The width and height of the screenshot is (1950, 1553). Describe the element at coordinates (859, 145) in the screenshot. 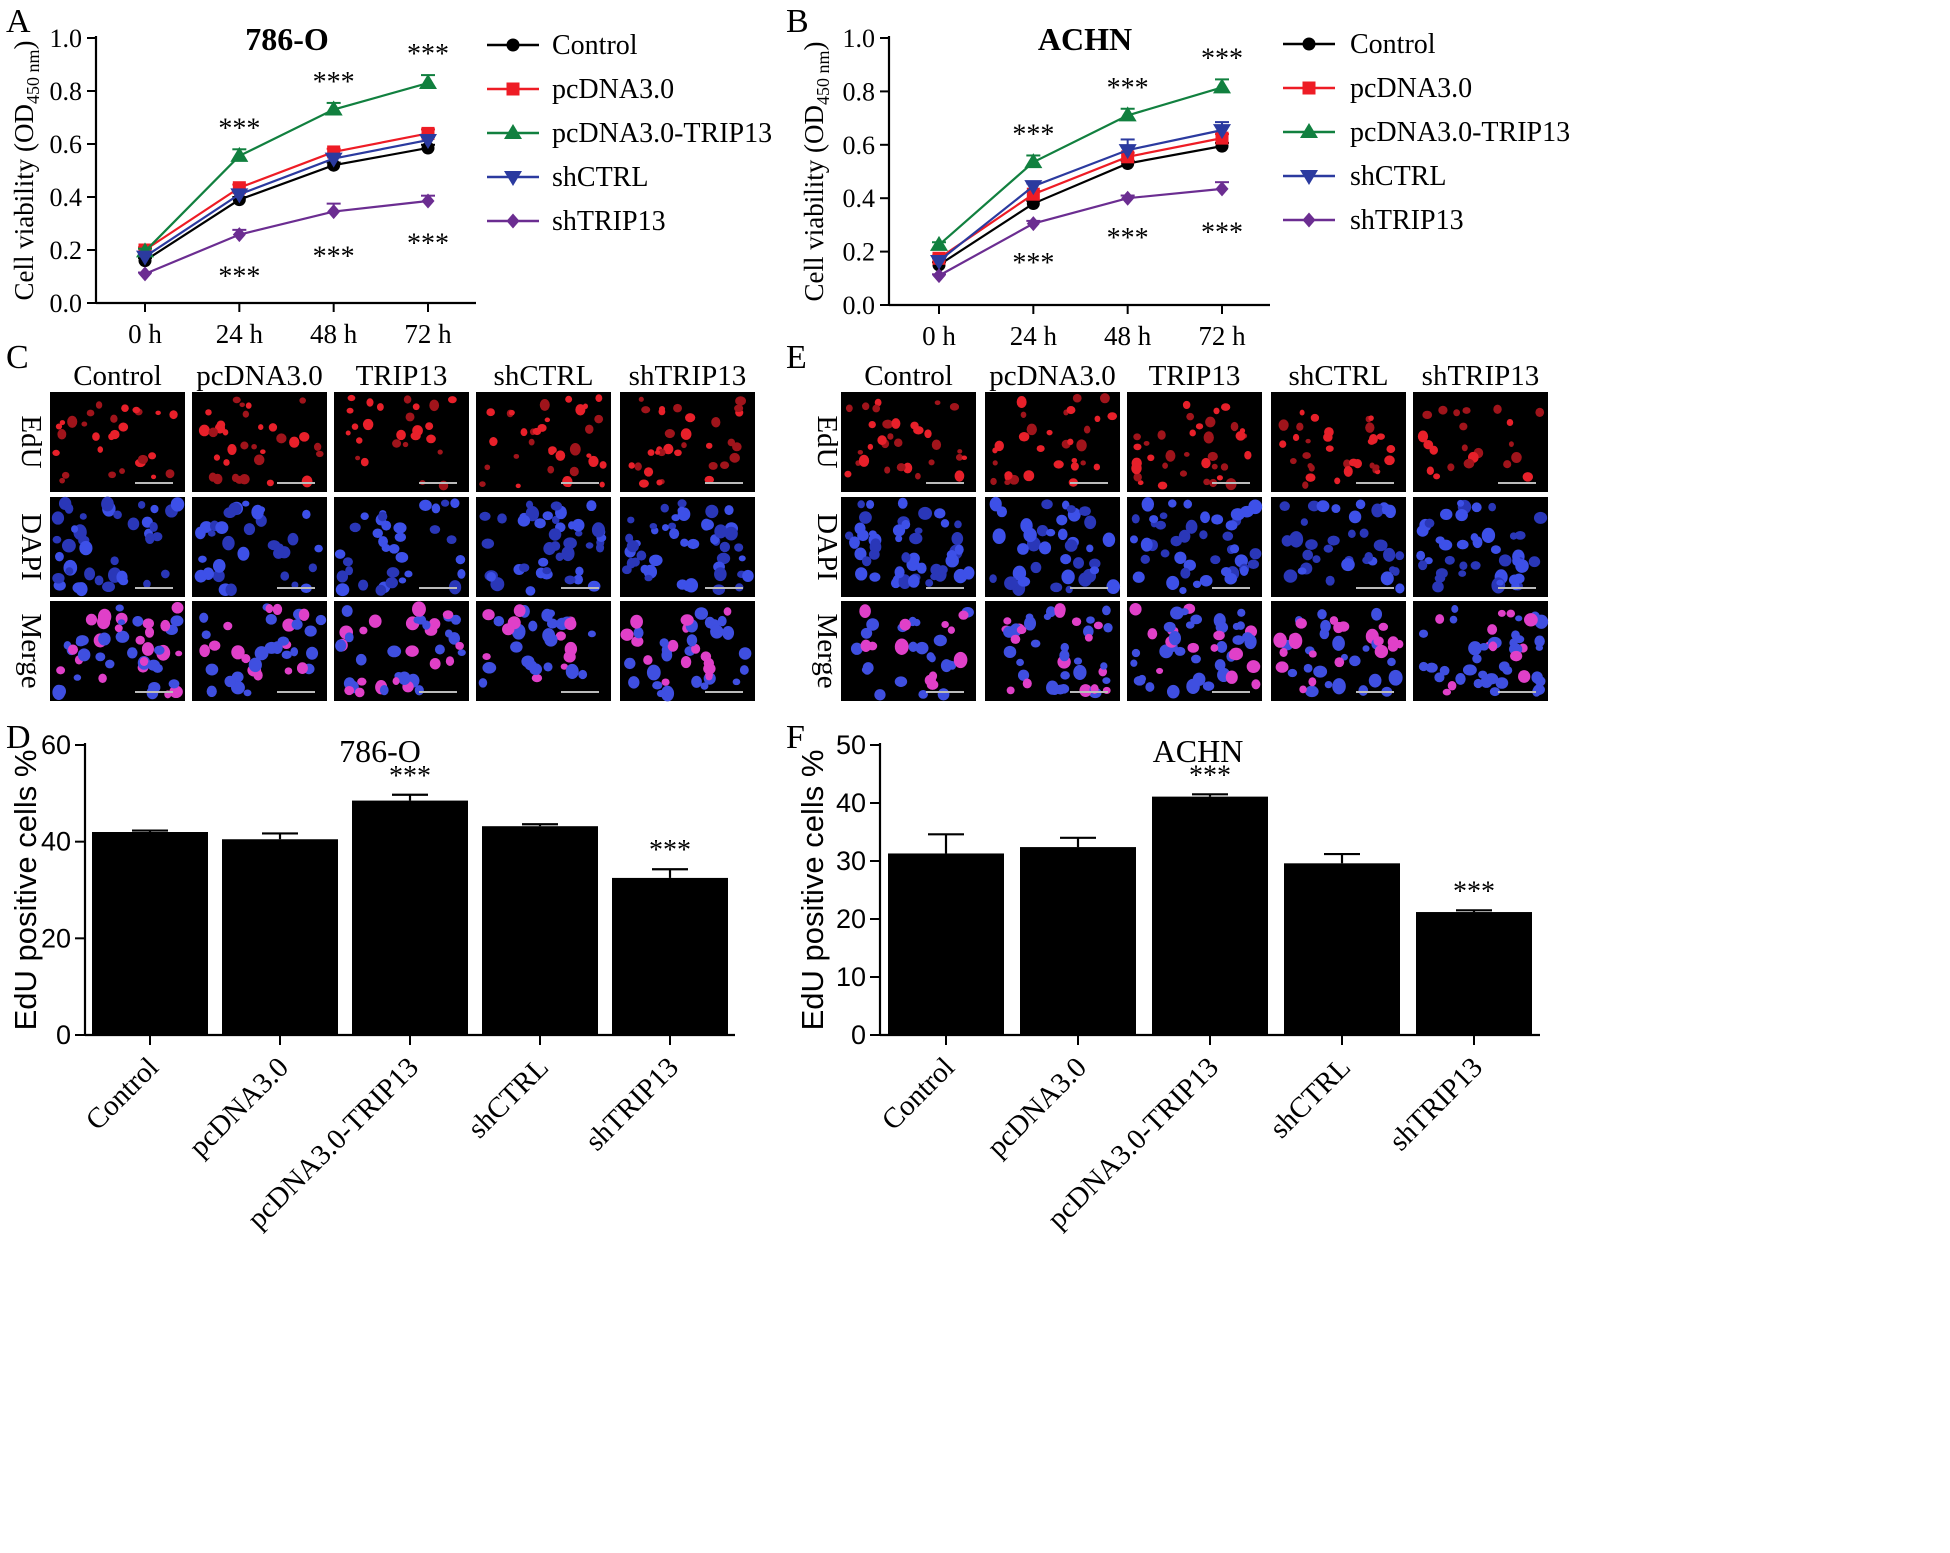

I see `y-tick-label: 0.6` at that location.